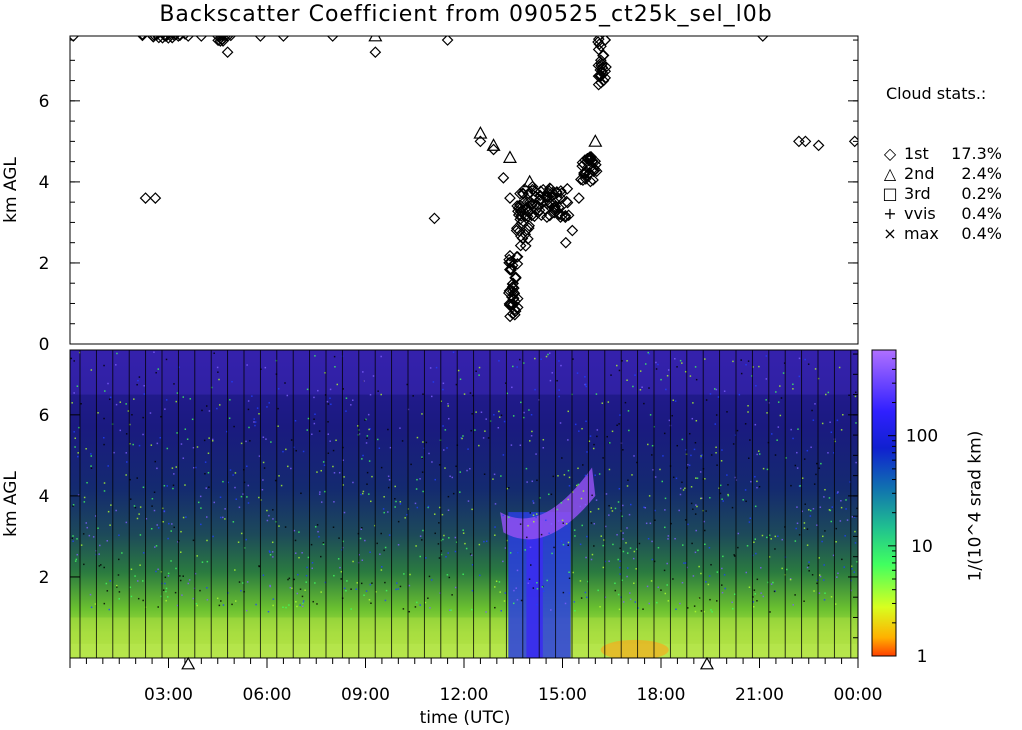 Image resolution: width=1022 pixels, height=730 pixels. What do you see at coordinates (534, 589) in the screenshot?
I see `precipitation-core` at bounding box center [534, 589].